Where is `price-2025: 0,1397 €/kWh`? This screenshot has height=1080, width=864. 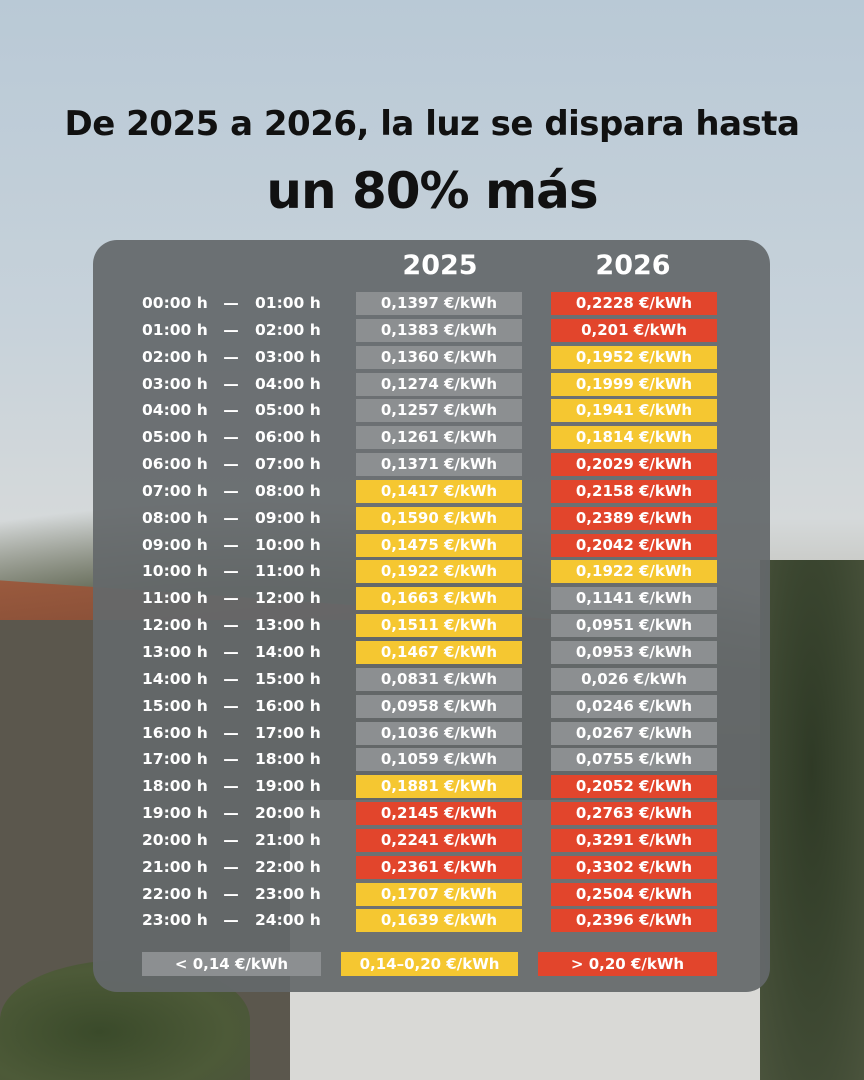
price-2025: 0,1397 €/kWh is located at coordinates (439, 303).